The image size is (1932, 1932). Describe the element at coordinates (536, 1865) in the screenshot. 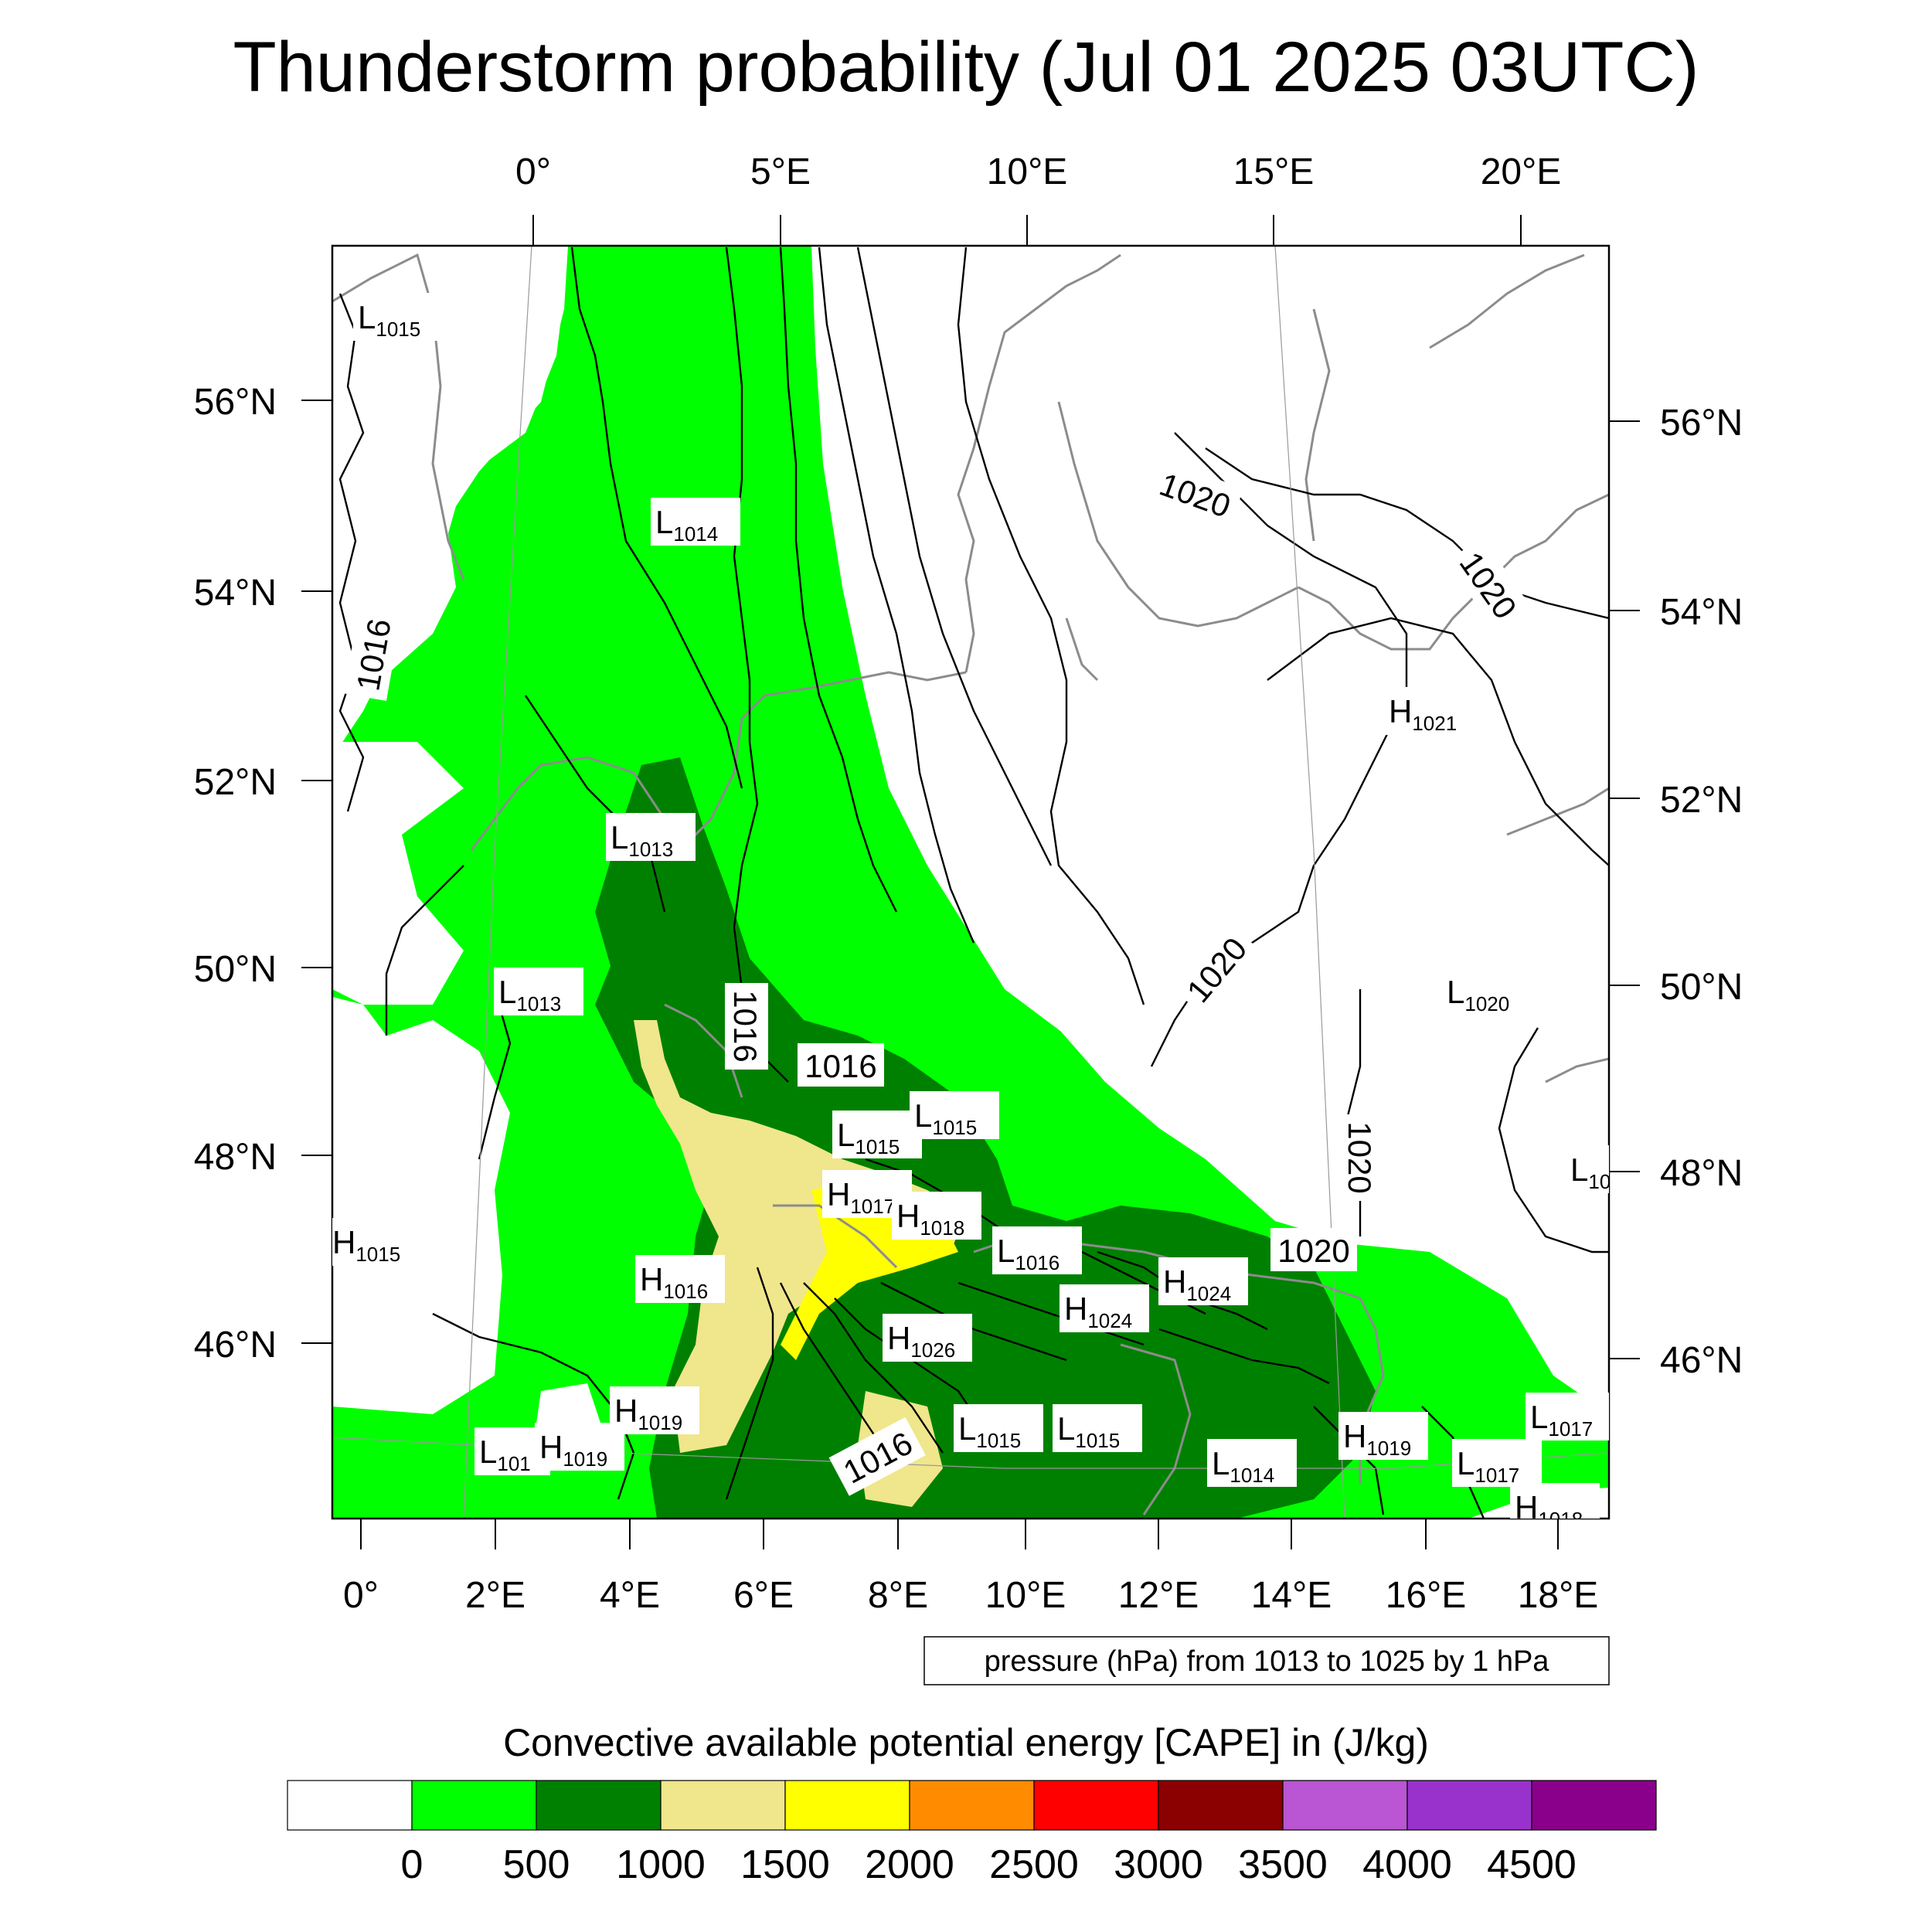

I see `colorbar-tick-label: 500` at that location.